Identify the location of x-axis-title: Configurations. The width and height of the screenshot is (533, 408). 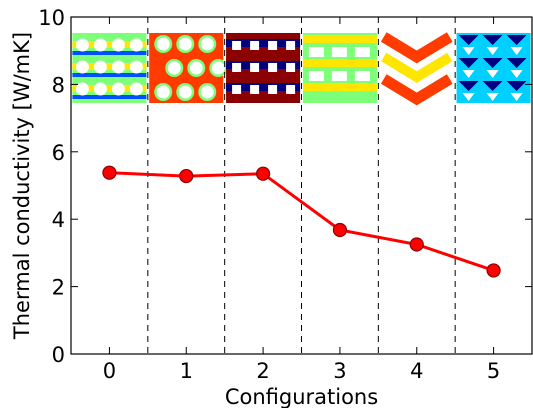
(301, 396).